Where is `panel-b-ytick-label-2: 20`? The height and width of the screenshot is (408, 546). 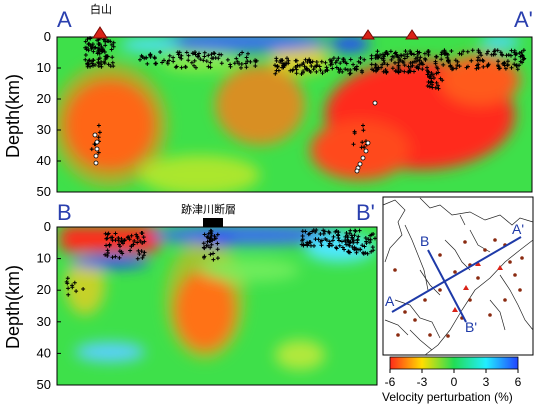
panel-b-ytick-label-2: 20 is located at coordinates (44, 289).